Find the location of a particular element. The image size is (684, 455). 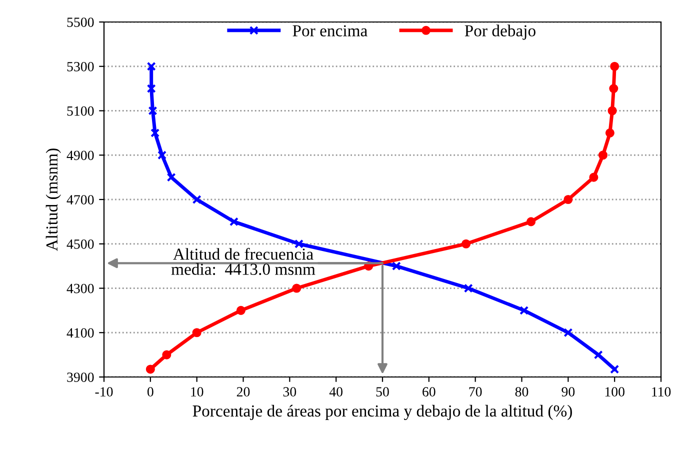

annotation: Altitud de frecuencia media: 4413.0 msnm is located at coordinates (243, 261).